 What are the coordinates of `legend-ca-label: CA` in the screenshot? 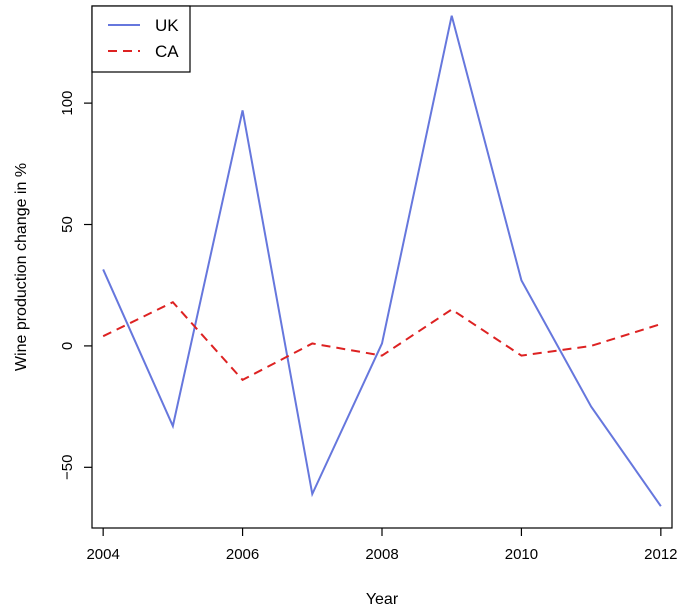 It's located at (167, 51).